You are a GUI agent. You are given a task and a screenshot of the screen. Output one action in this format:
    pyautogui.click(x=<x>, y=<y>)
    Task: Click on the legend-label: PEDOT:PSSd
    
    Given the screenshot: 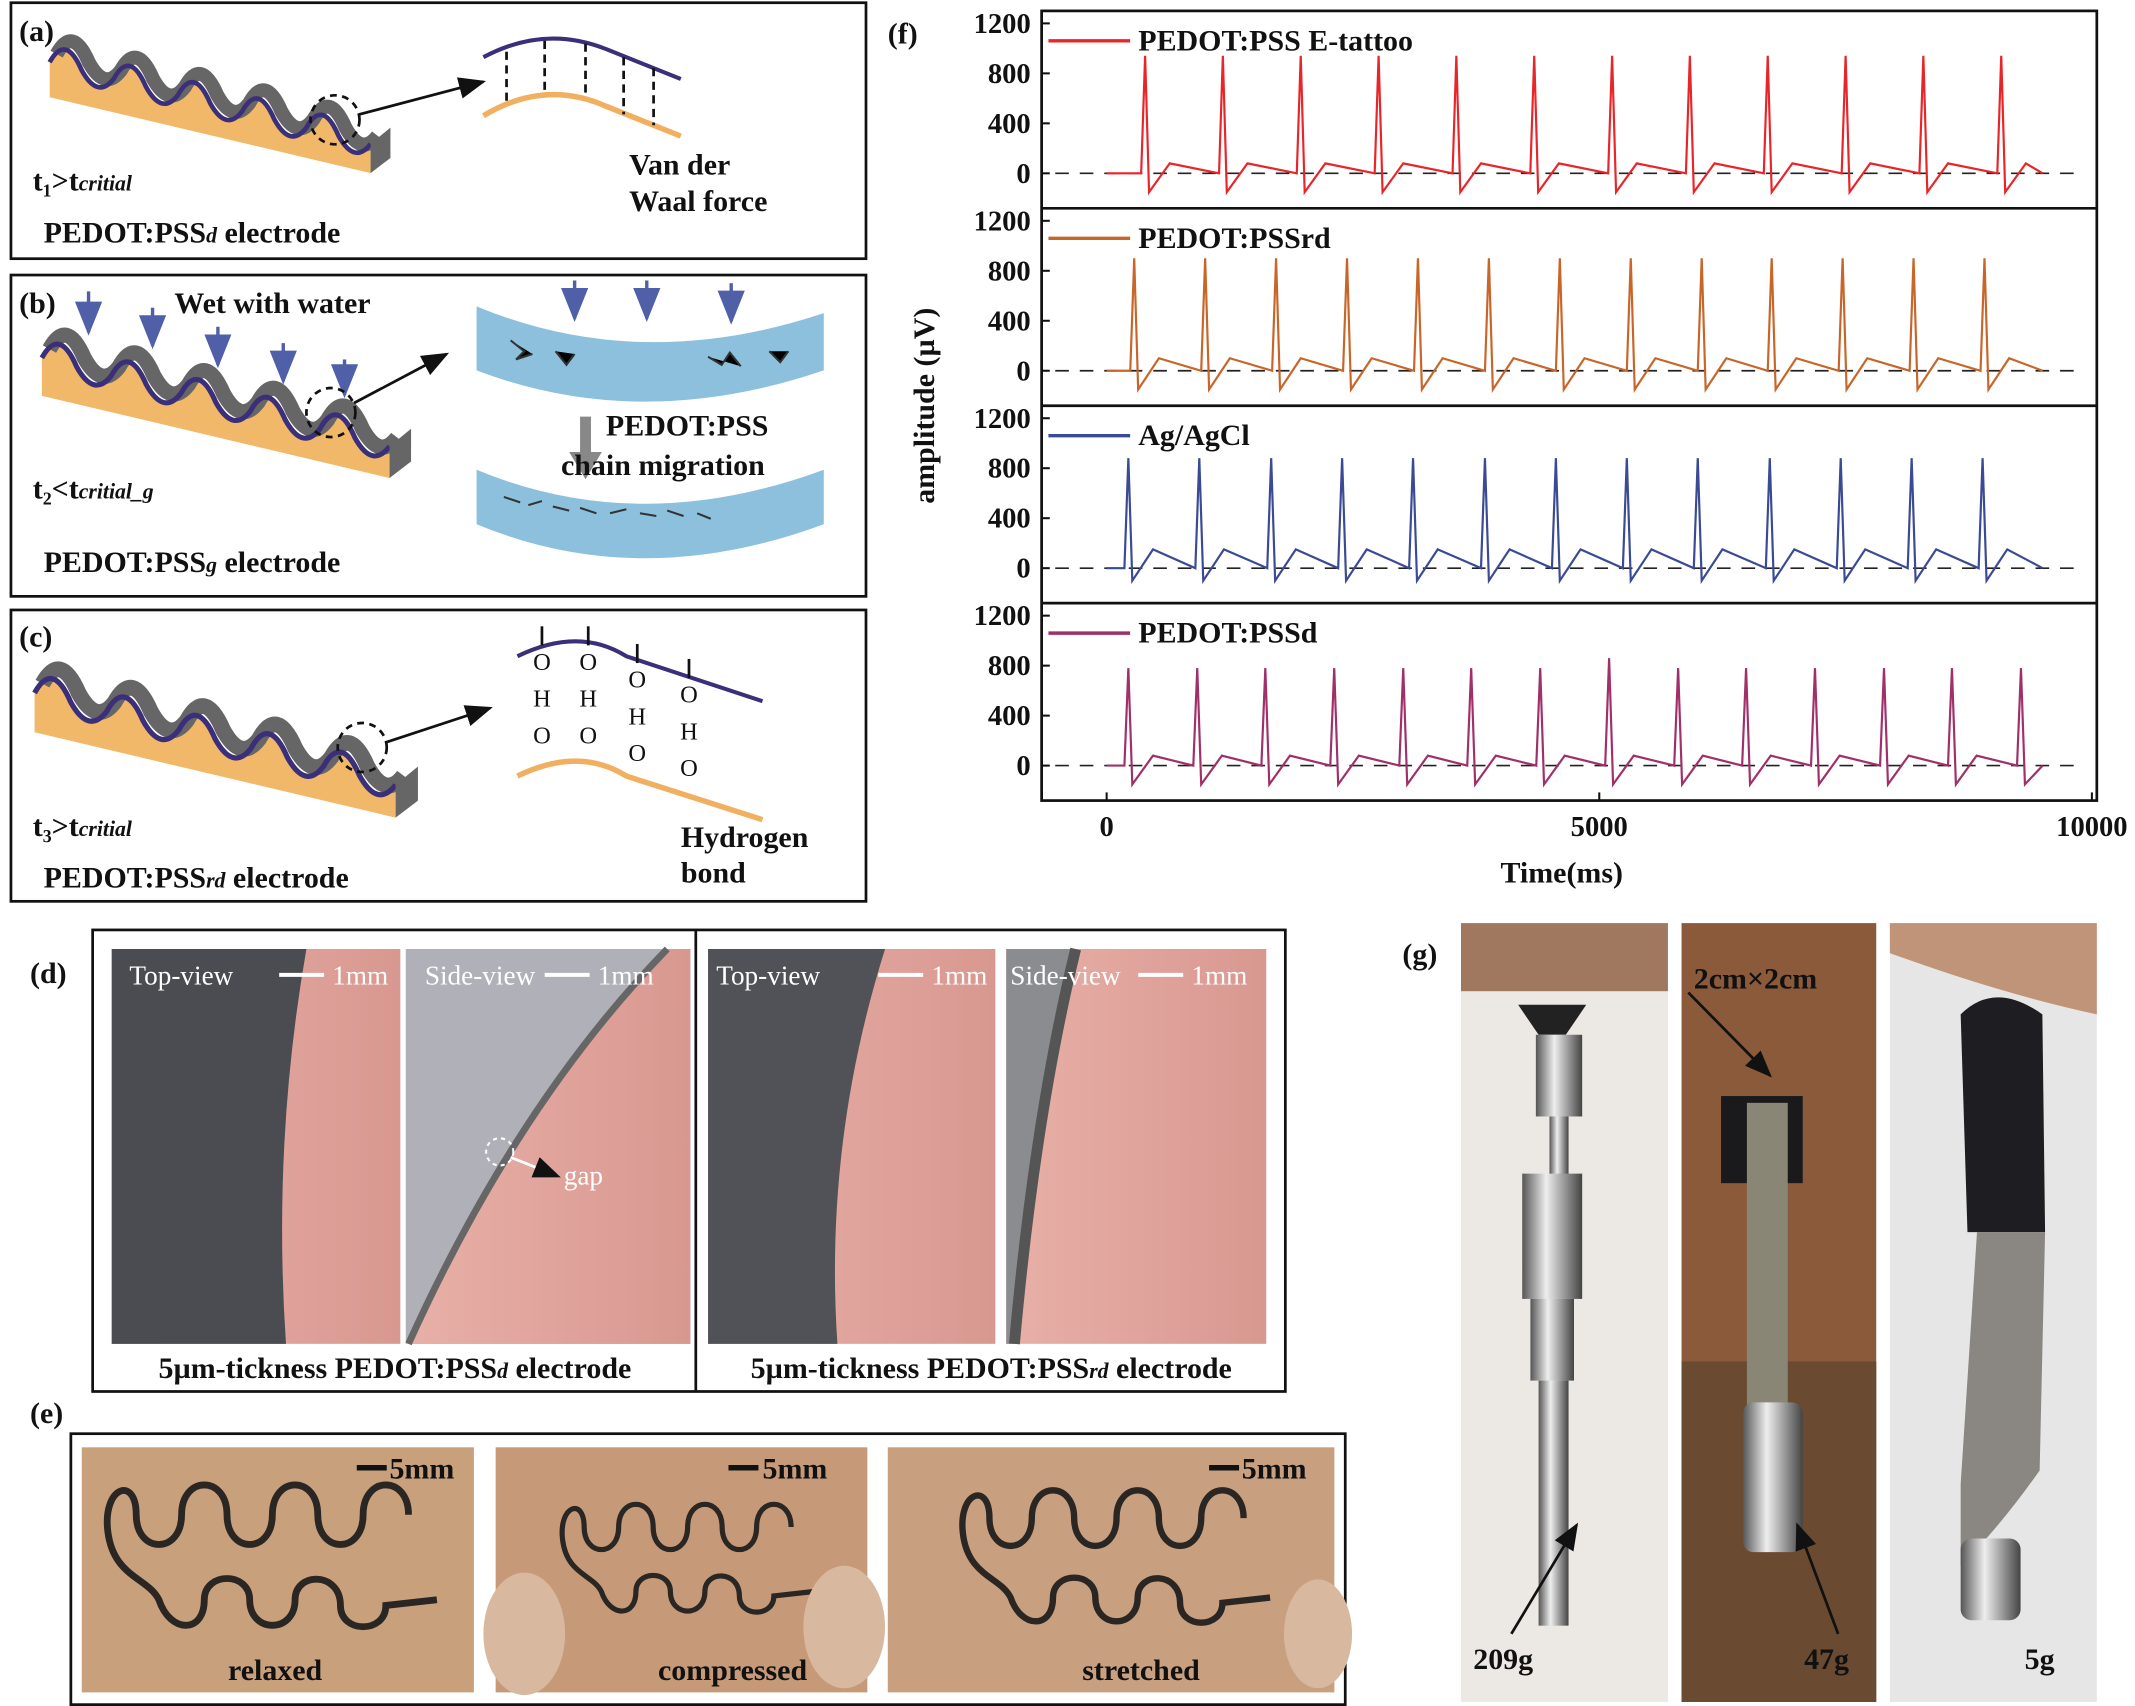 What is the action you would take?
    pyautogui.click(x=1227, y=633)
    